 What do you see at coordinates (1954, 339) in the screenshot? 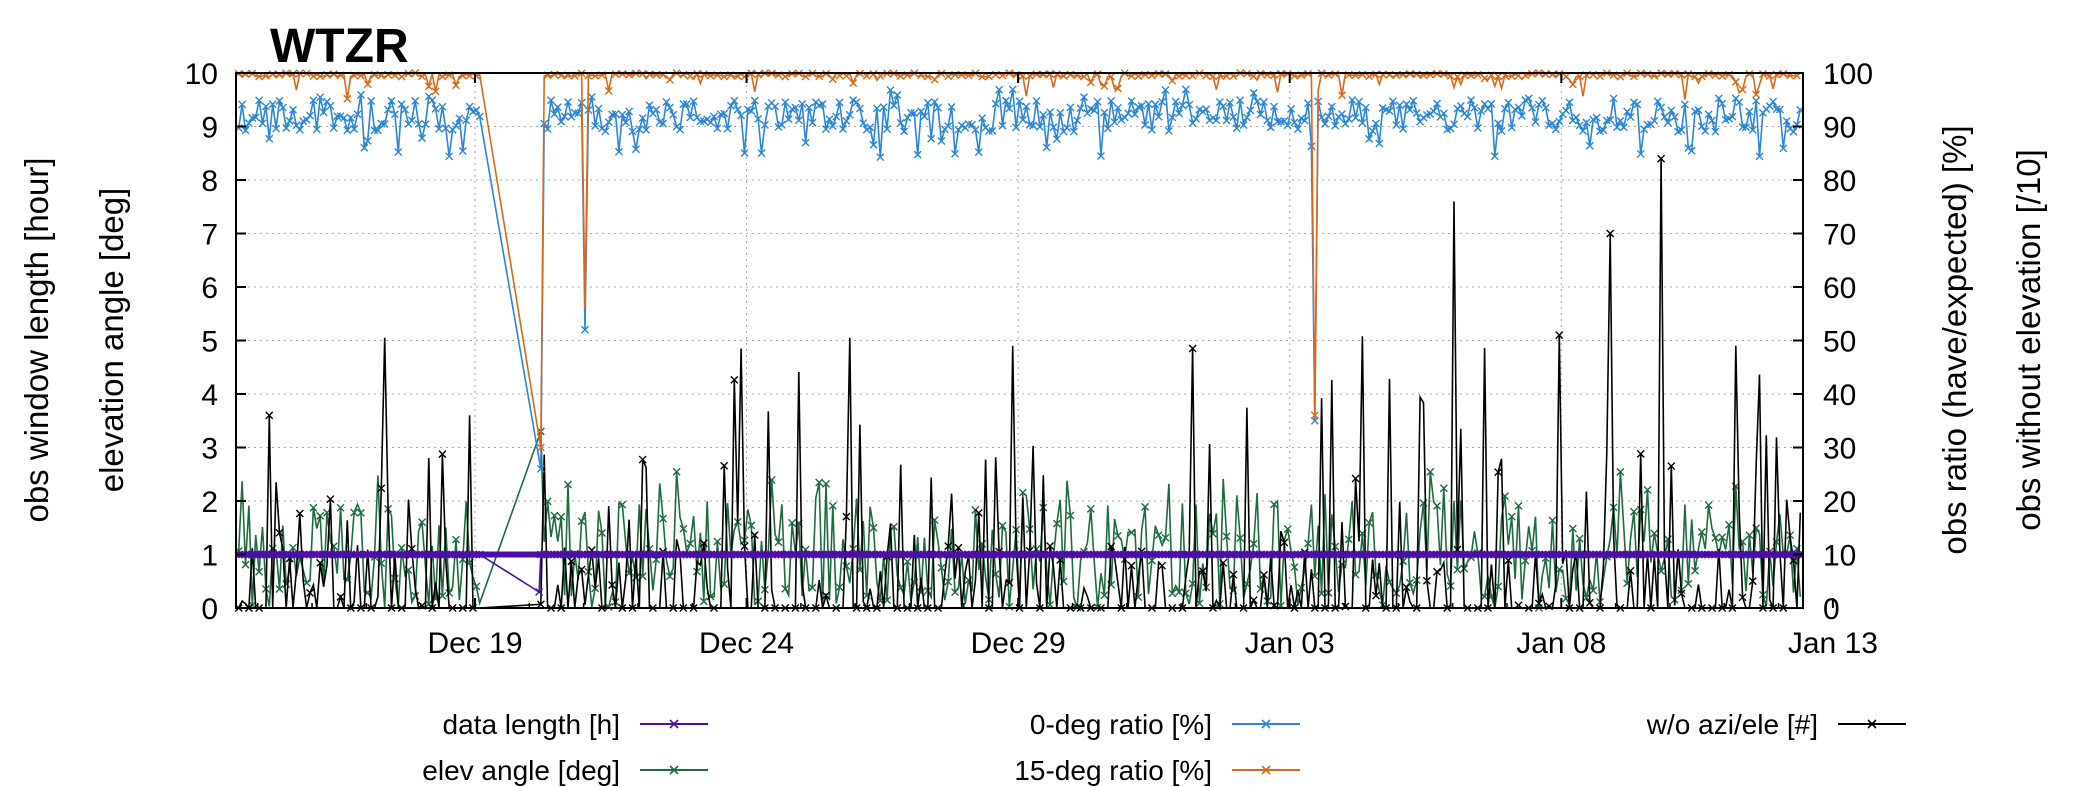
I see `right-axis-title-inner: obs ratio (have/expected) [%]` at bounding box center [1954, 339].